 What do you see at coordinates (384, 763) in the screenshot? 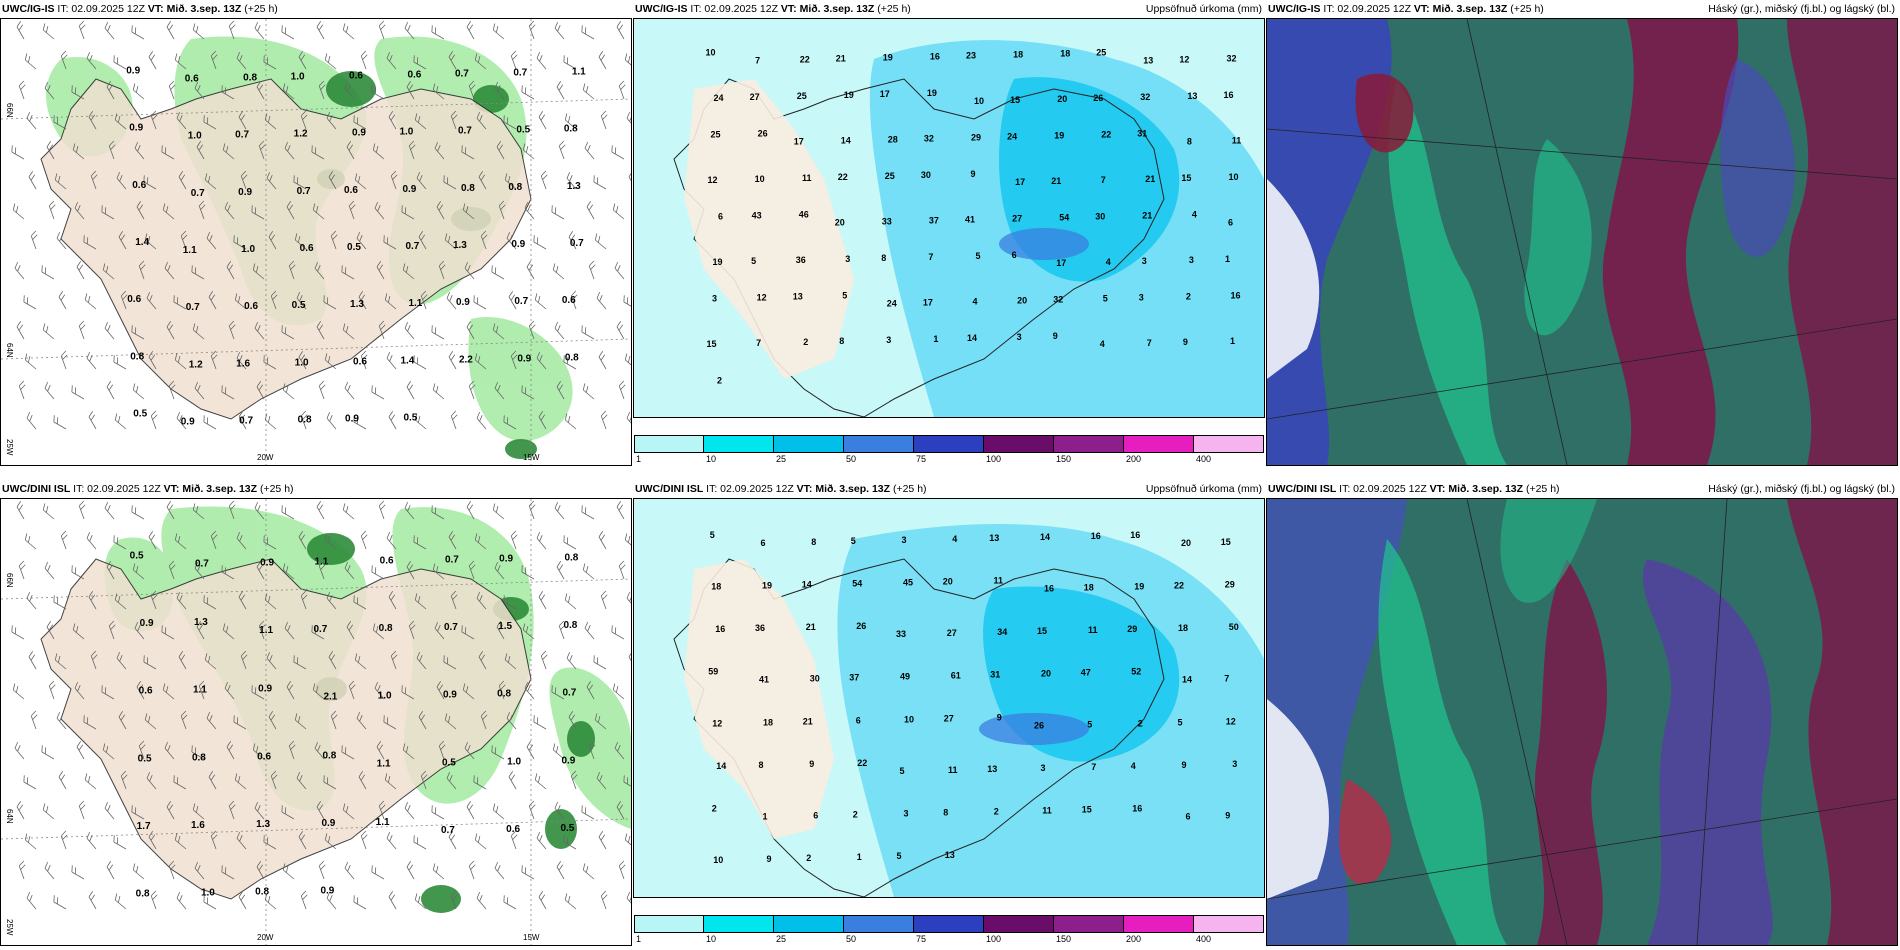
I see `map-value-label: 1.1` at bounding box center [384, 763].